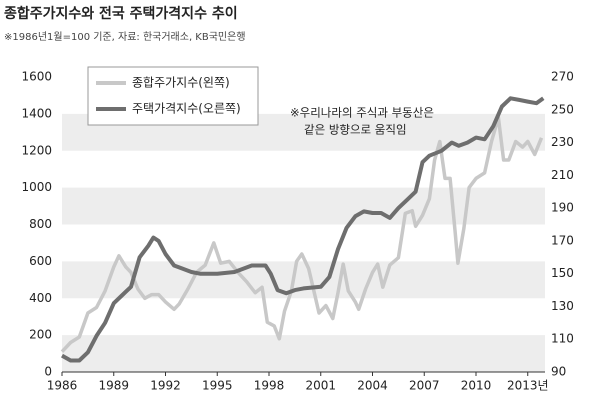 This screenshot has height=416, width=590. I want to click on y2-tick-label: 210, so click(562, 175).